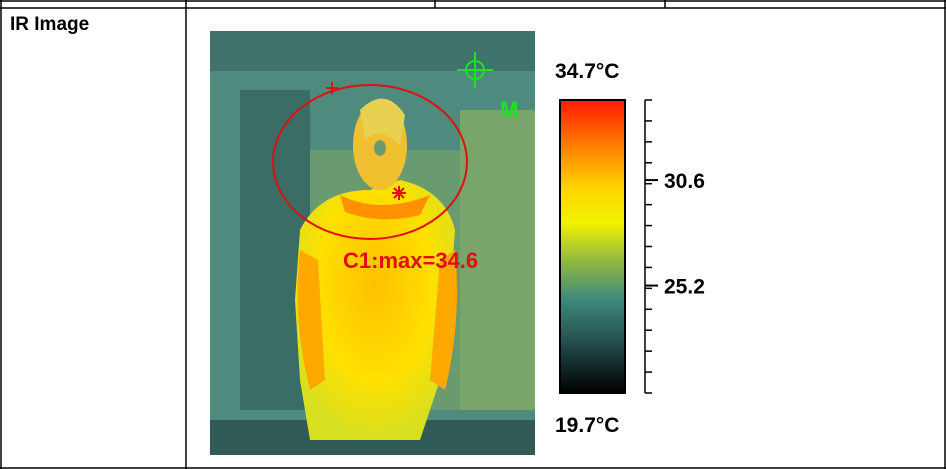 The image size is (946, 469). What do you see at coordinates (410, 260) in the screenshot?
I see `annotation: C1:max=34.6` at bounding box center [410, 260].